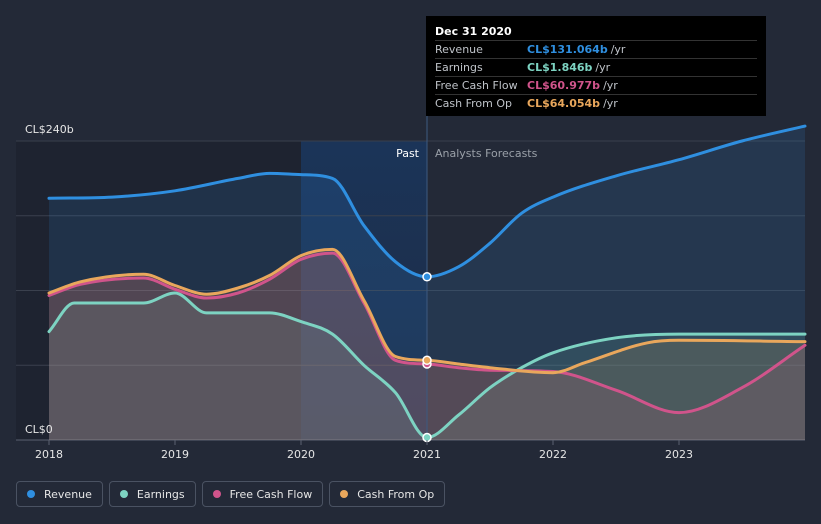 The image size is (821, 524). Describe the element at coordinates (474, 103) in the screenshot. I see `tooltip-label: Cash From Op` at that location.